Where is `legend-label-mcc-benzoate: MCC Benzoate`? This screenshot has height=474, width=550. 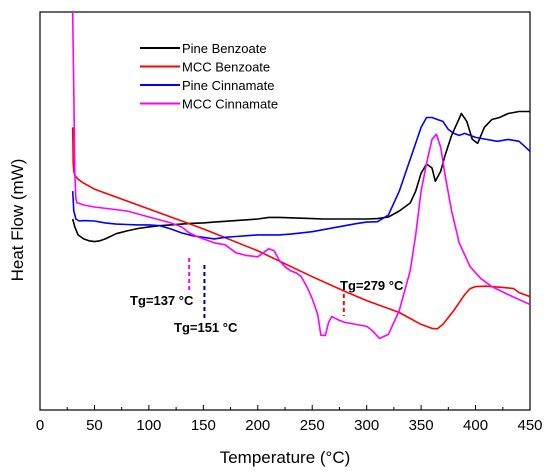
legend-label-mcc-benzoate: MCC Benzoate is located at coordinates (226, 67).